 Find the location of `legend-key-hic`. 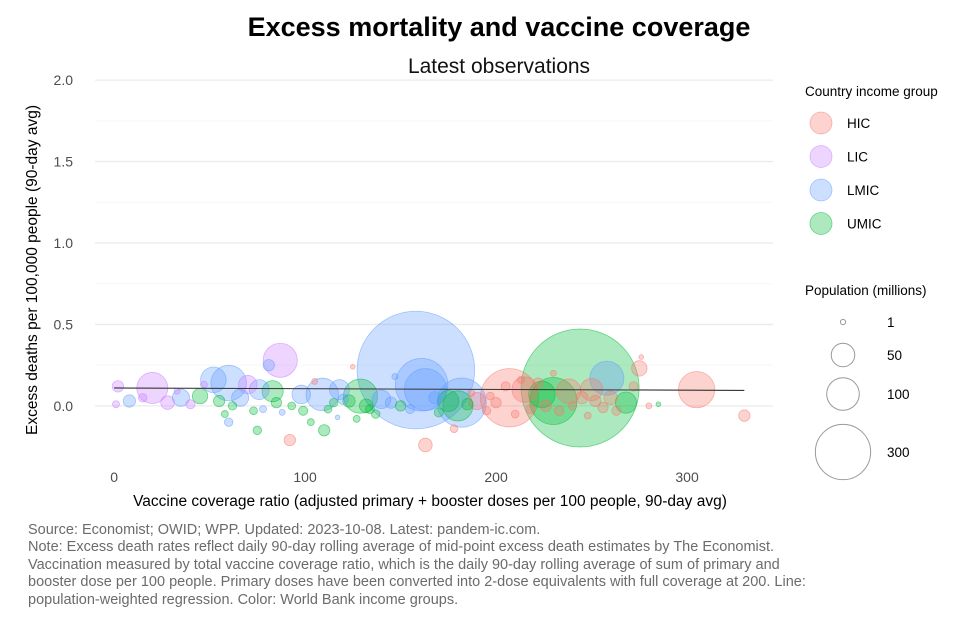

legend-key-hic is located at coordinates (821, 123).